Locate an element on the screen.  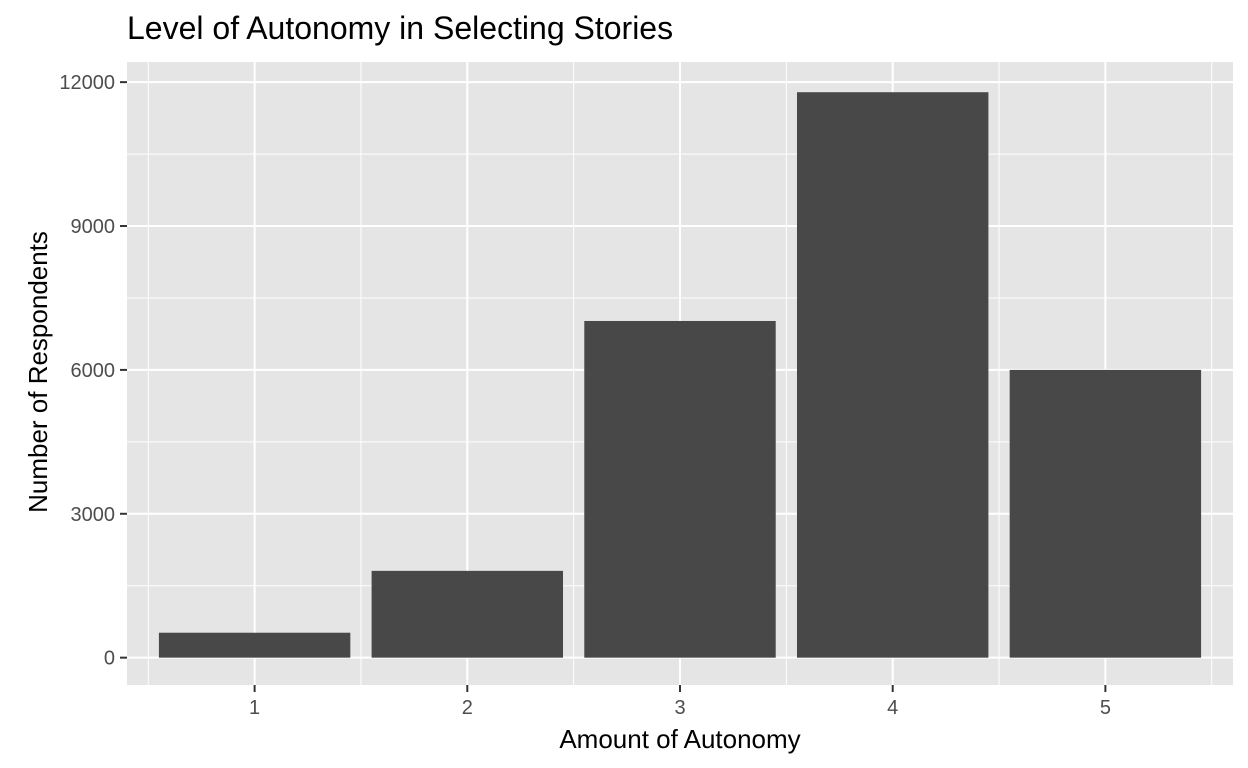
y-axis-title: Number of Respondents is located at coordinates (38, 372).